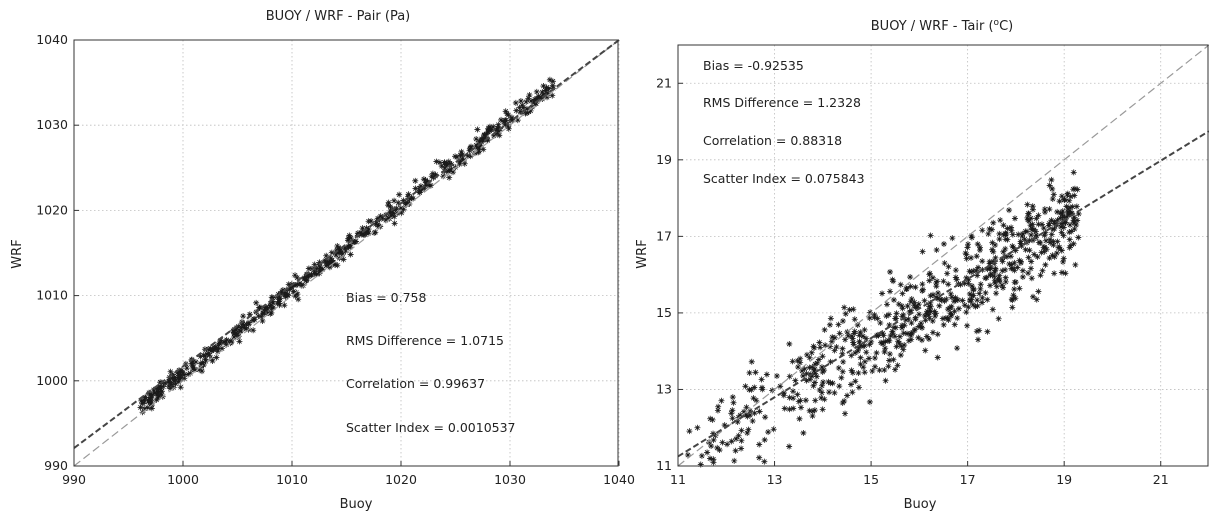 Image resolution: width=1209 pixels, height=512 pixels. Describe the element at coordinates (431, 427) in the screenshot. I see `stat-scatter-index: Scatter Index = 0.0010537` at that location.